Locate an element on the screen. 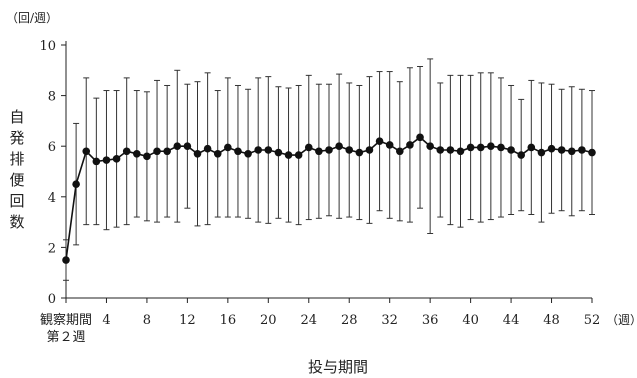 The height and width of the screenshot is (378, 637). y-tick-label: 6 is located at coordinates (52, 147).